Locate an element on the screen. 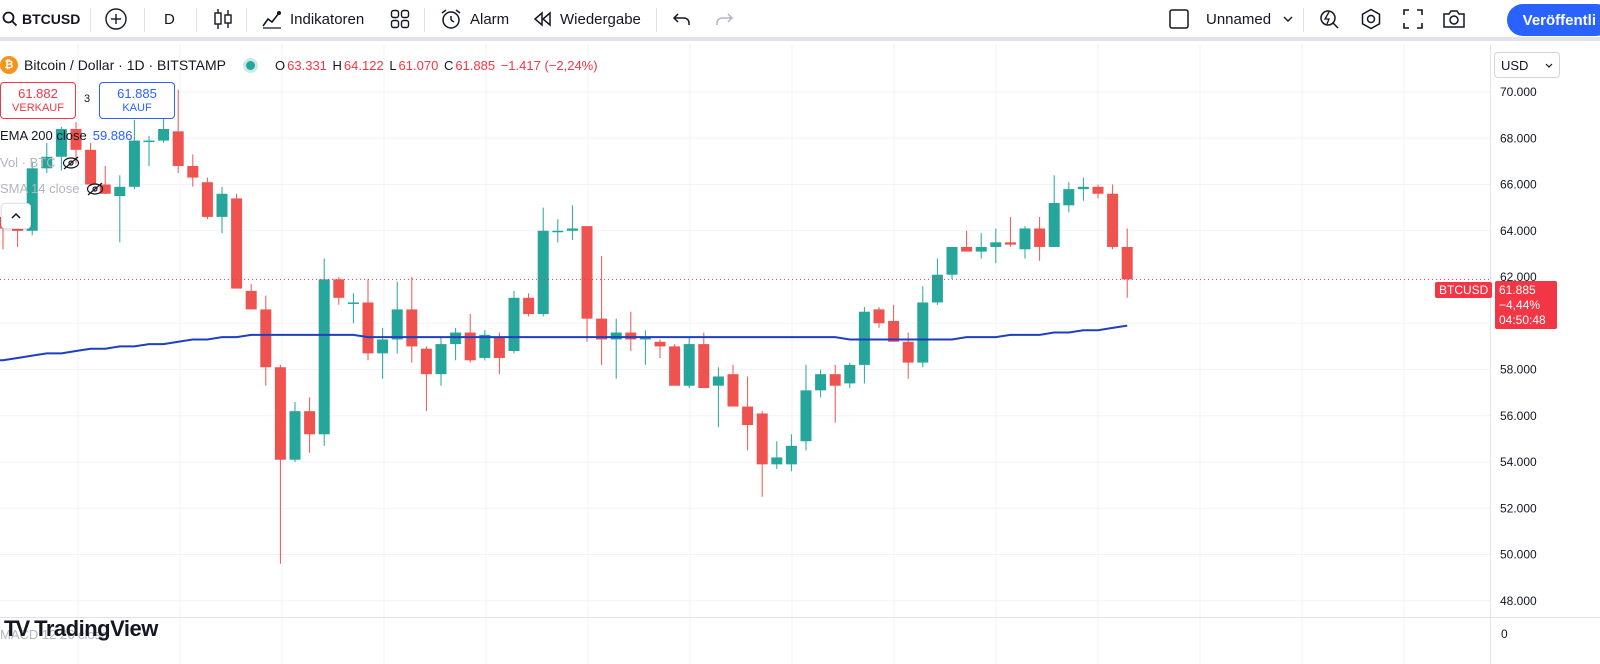 This screenshot has width=1600, height=664. close-value: 61.885 is located at coordinates (475, 65).